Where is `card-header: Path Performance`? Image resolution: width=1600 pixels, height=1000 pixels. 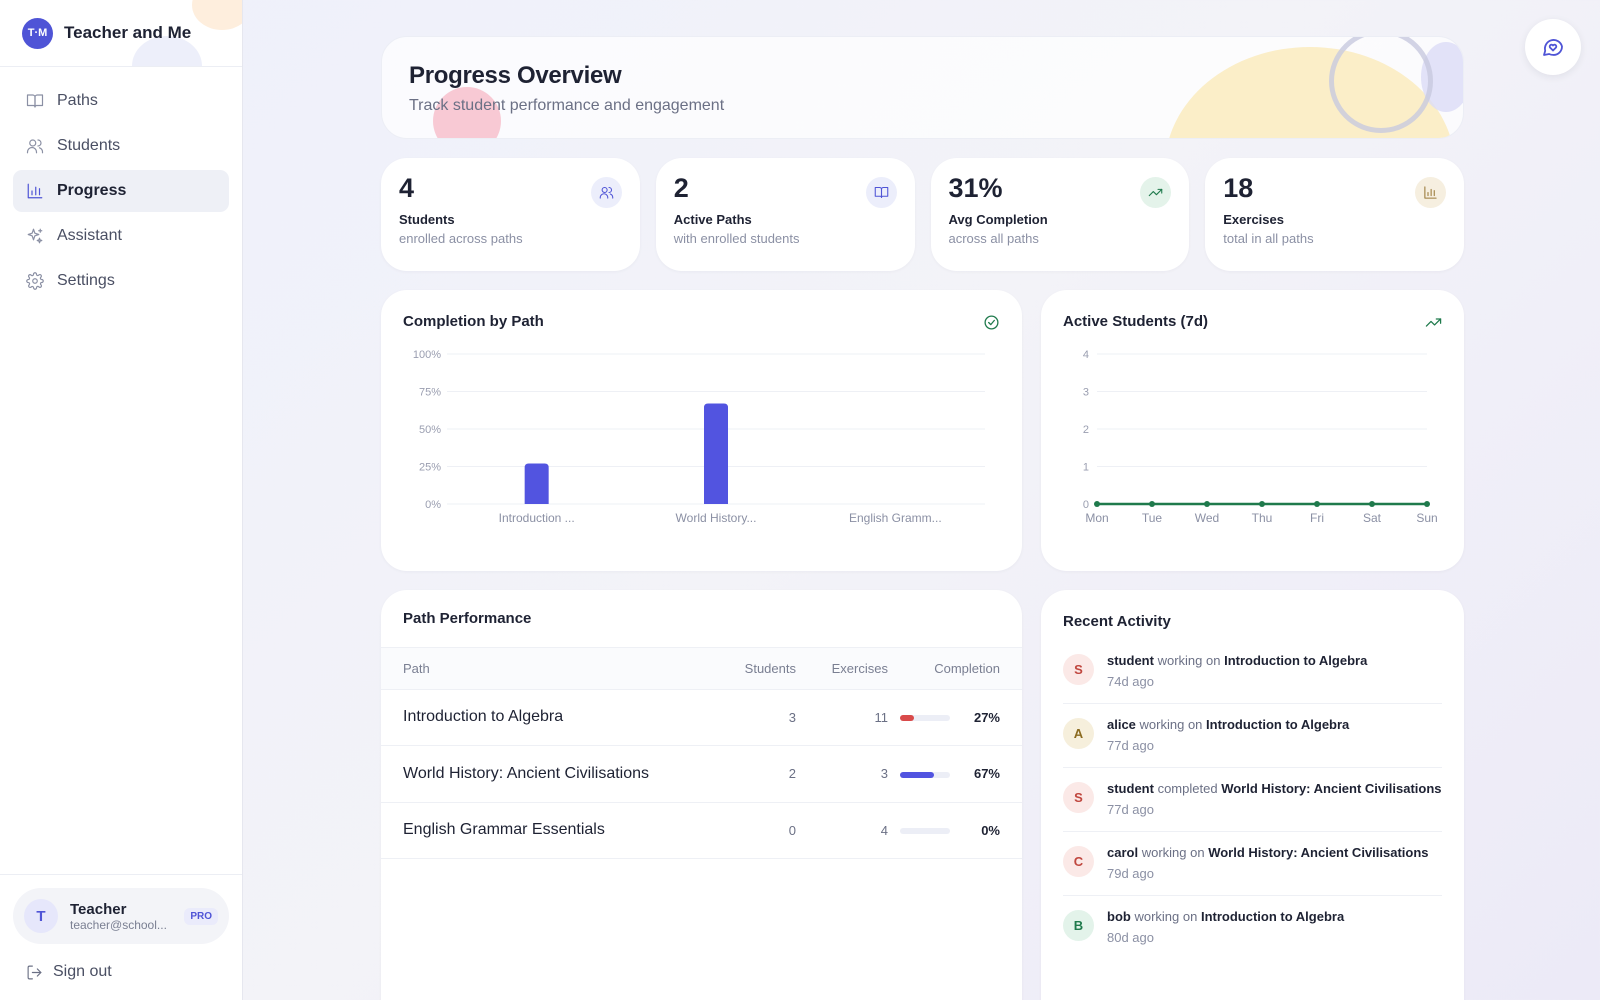 card-header: Path Performance is located at coordinates (701, 619).